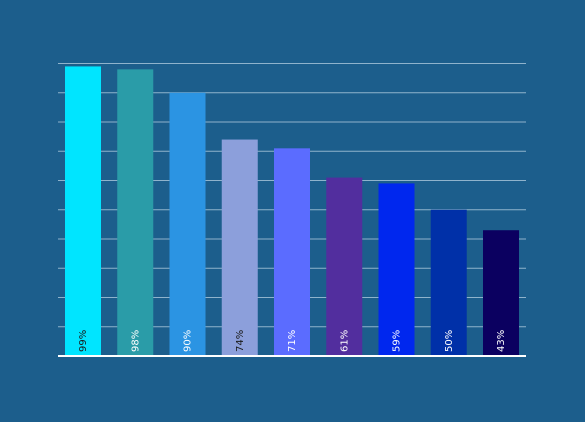 Image resolution: width=585 pixels, height=422 pixels. What do you see at coordinates (135, 341) in the screenshot?
I see `bar-value-label: 98%` at bounding box center [135, 341].